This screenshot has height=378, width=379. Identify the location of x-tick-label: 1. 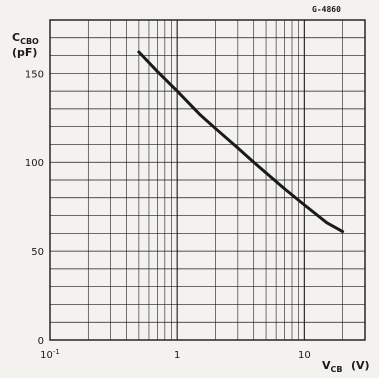
(177, 355).